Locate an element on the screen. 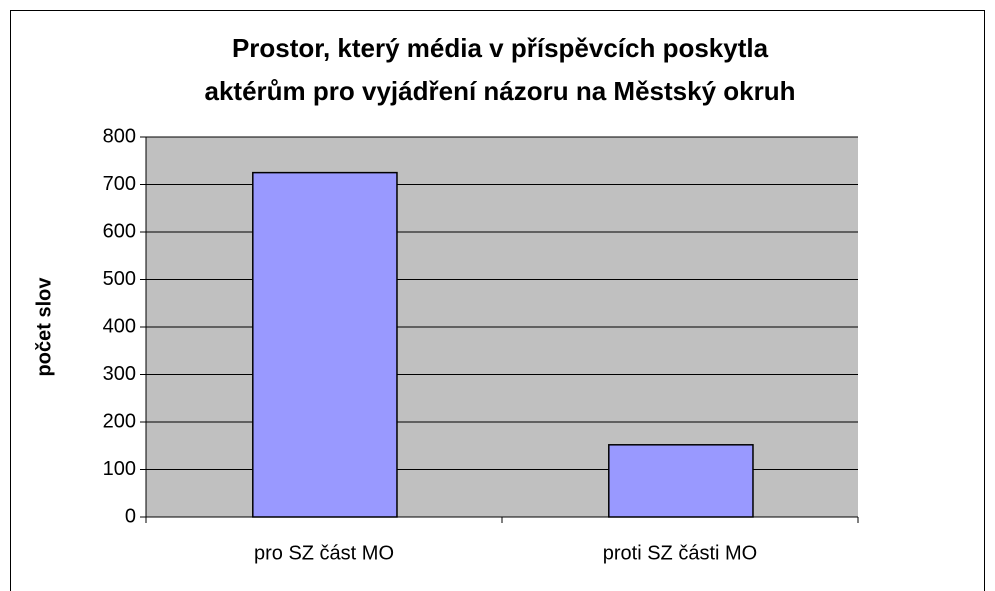 This screenshot has height=591, width=995. y-tick-label: 800 is located at coordinates (119, 136).